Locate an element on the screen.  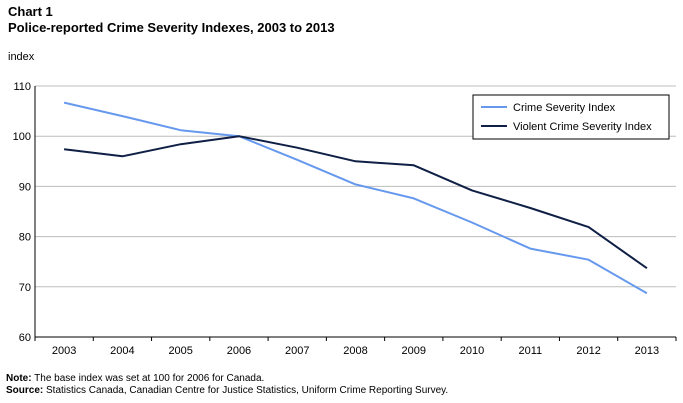
legend-box is located at coordinates (571, 117).